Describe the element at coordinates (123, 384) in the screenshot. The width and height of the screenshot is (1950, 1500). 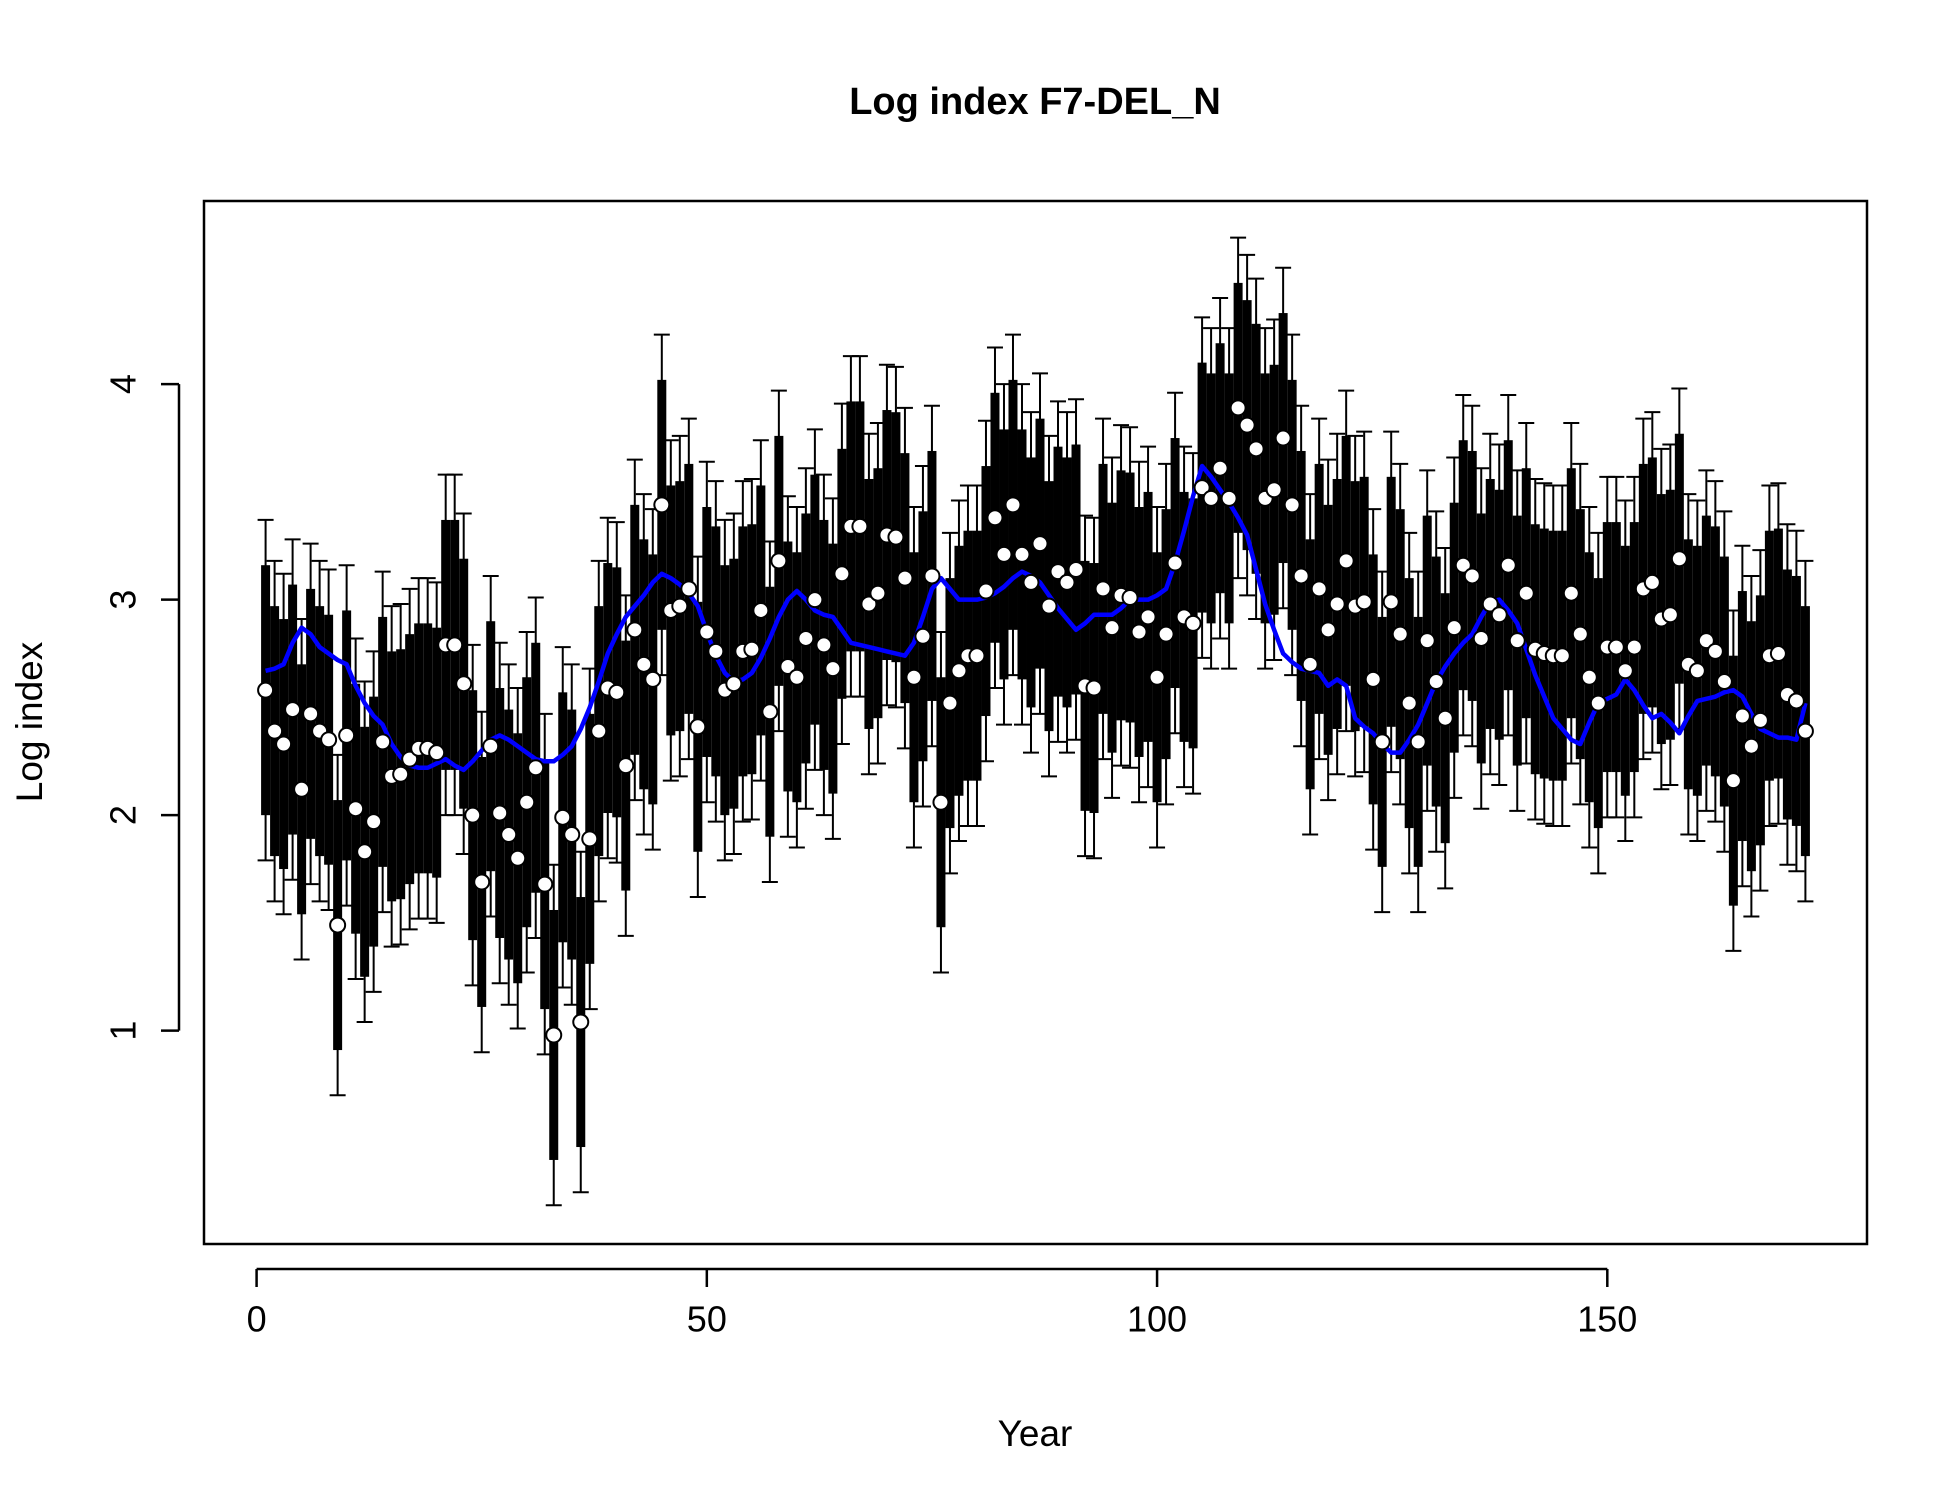
I see `y-tick-label: 4` at that location.